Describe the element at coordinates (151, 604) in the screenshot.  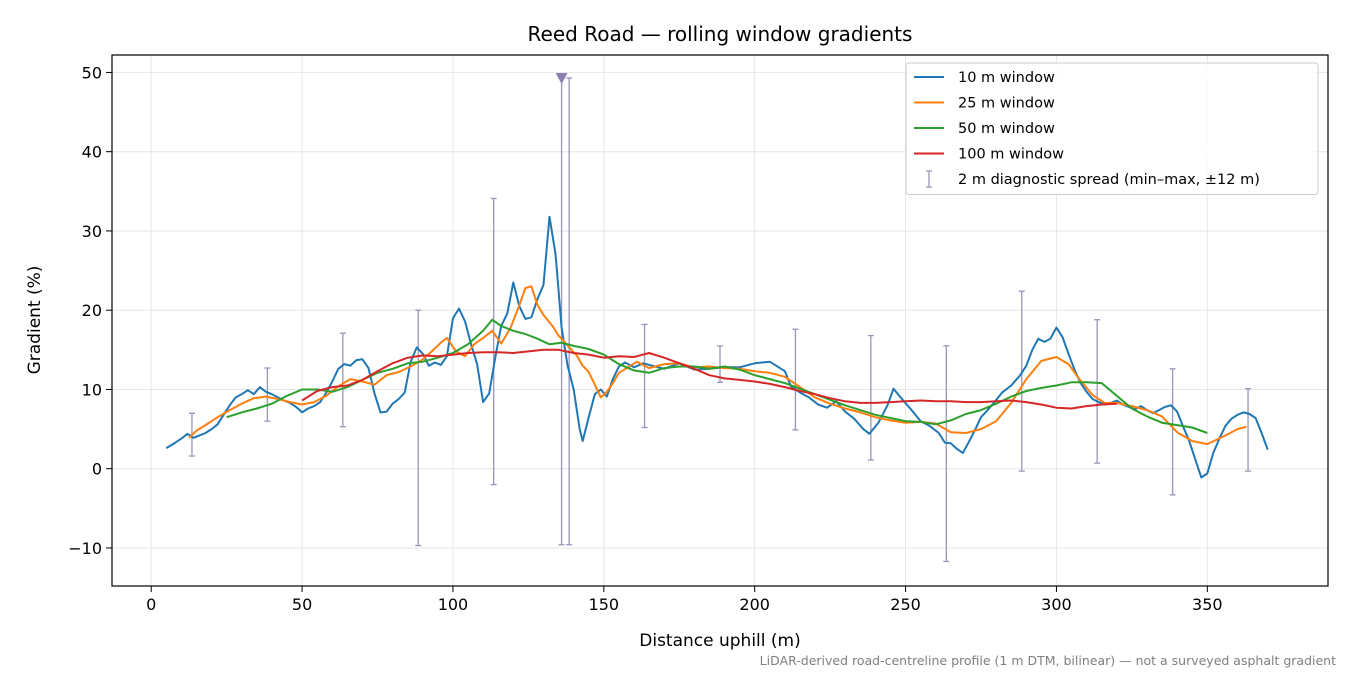
I see `x-tick-label: 0` at that location.